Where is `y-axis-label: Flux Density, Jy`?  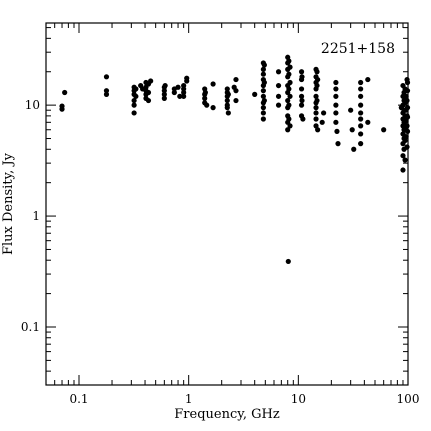
y-axis-label: Flux Density, Jy is located at coordinates (8, 203).